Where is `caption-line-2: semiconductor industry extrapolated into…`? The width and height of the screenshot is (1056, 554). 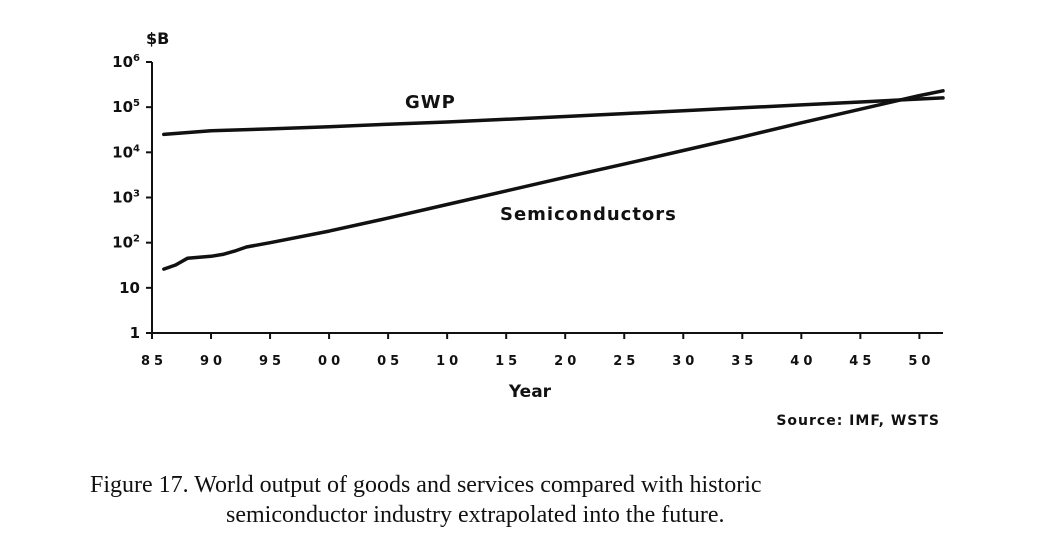
caption-line-2: semiconductor industry extrapolated into… is located at coordinates (475, 515).